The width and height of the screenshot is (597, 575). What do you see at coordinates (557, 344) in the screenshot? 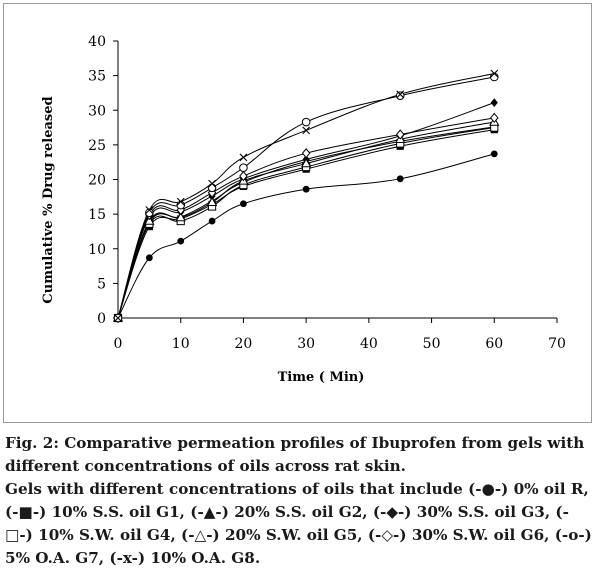
I see `x-tick-label: 70` at bounding box center [557, 344].